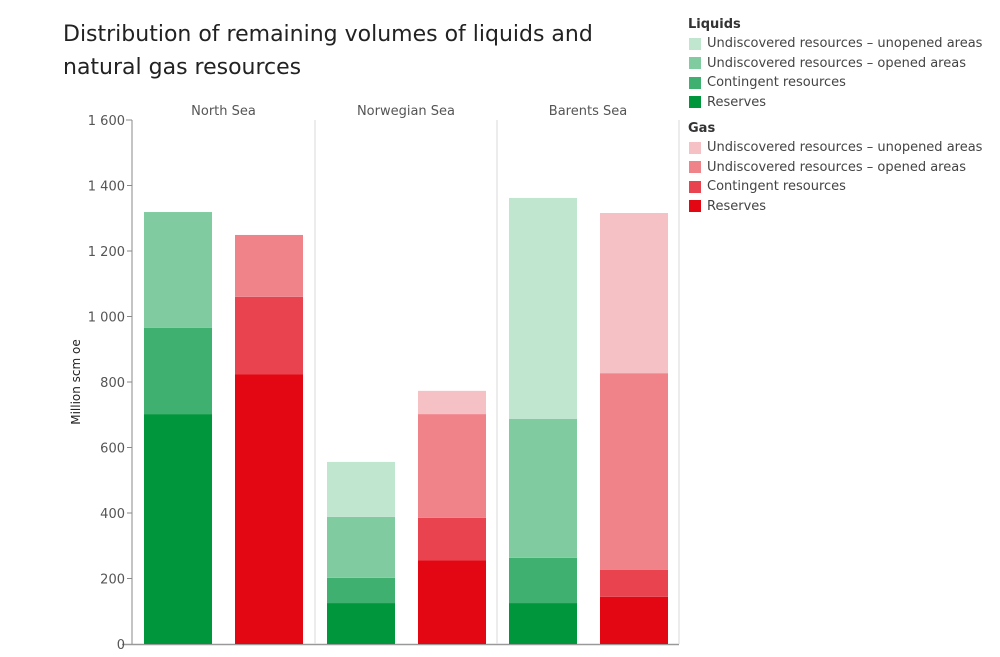 Image resolution: width=1000 pixels, height=657 pixels. Describe the element at coordinates (76, 382) in the screenshot. I see `y-axis-title: Million scm oe` at that location.